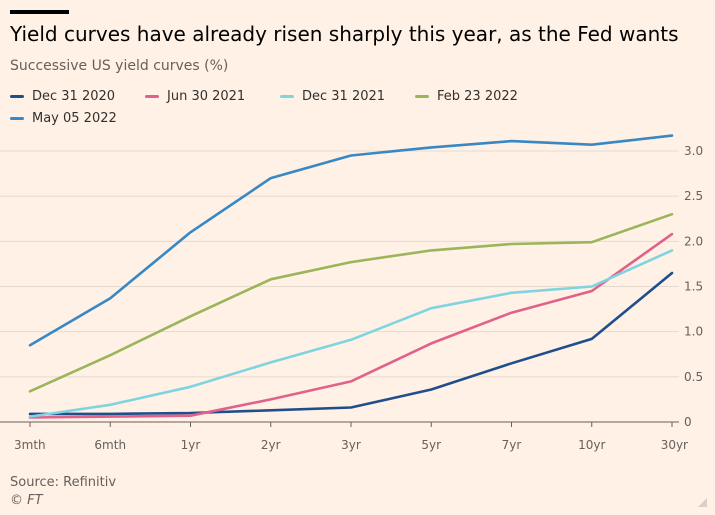 This screenshot has height=515, width=715. I want to click on legend-label: Dec 31 2020, so click(74, 96).